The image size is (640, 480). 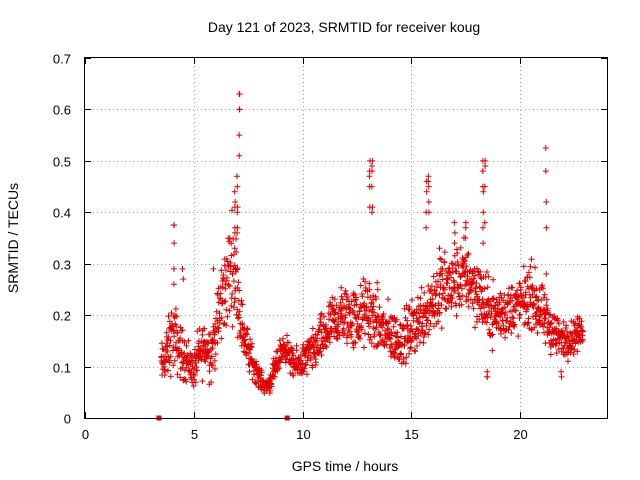 What do you see at coordinates (13, 238) in the screenshot?
I see `y-axis-label: SRMTID / TECUs` at bounding box center [13, 238].